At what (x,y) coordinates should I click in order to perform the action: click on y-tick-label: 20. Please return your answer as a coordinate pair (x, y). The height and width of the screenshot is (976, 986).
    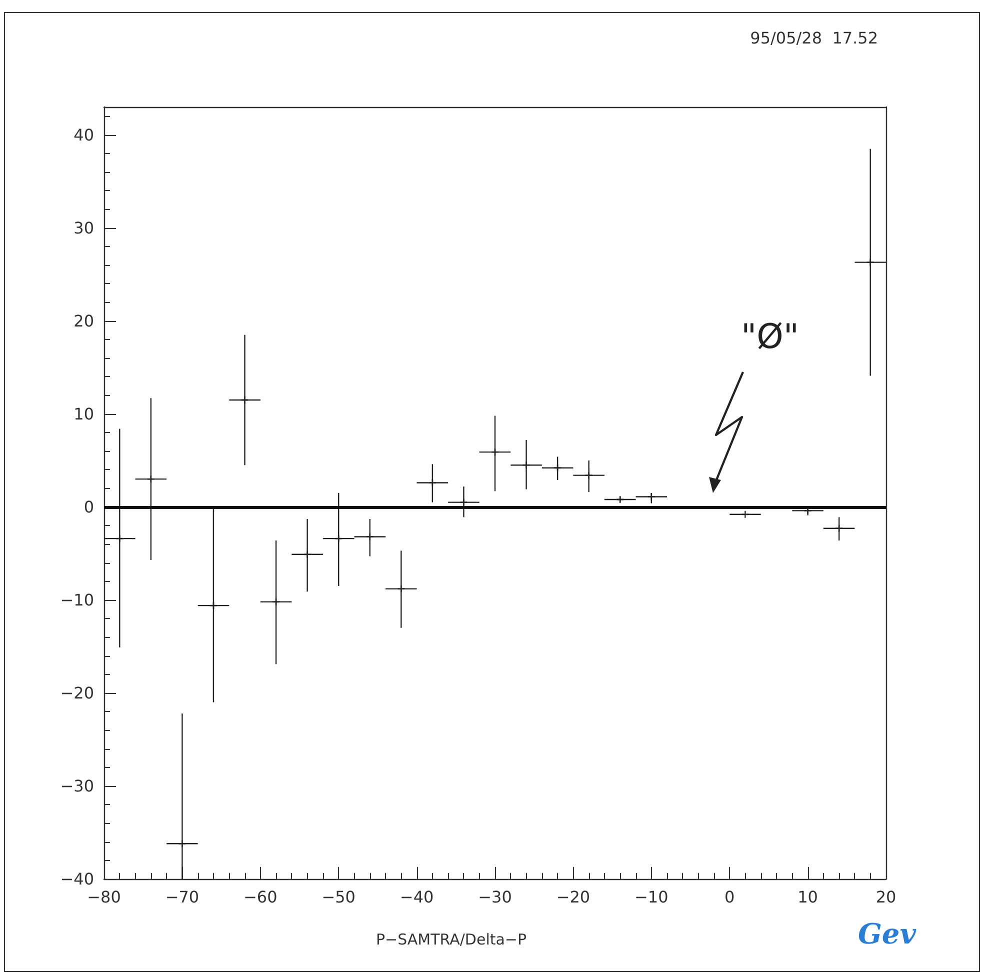
    Looking at the image, I should click on (84, 320).